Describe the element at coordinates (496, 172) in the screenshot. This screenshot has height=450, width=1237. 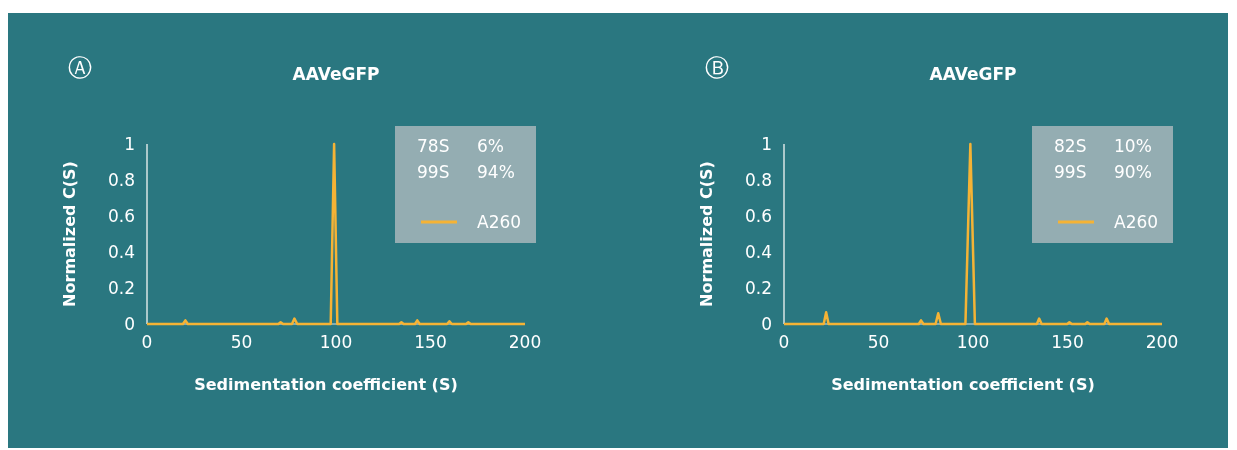
I see `annotation: 94%` at that location.